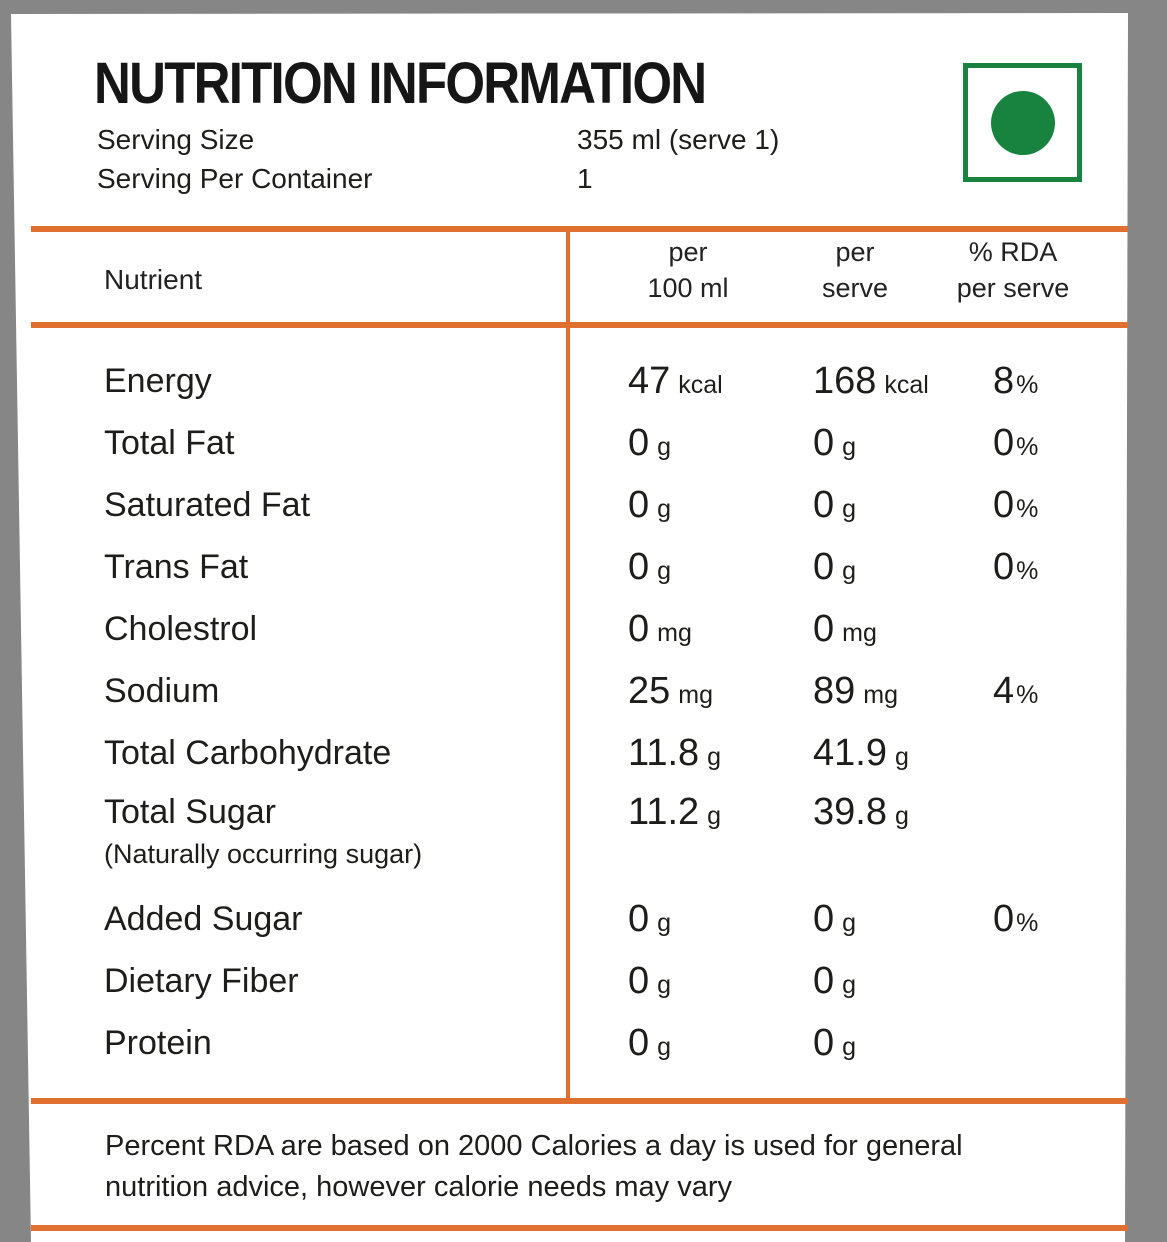  What do you see at coordinates (688, 288) in the screenshot?
I see `per-100ml-line2: 100 ml` at bounding box center [688, 288].